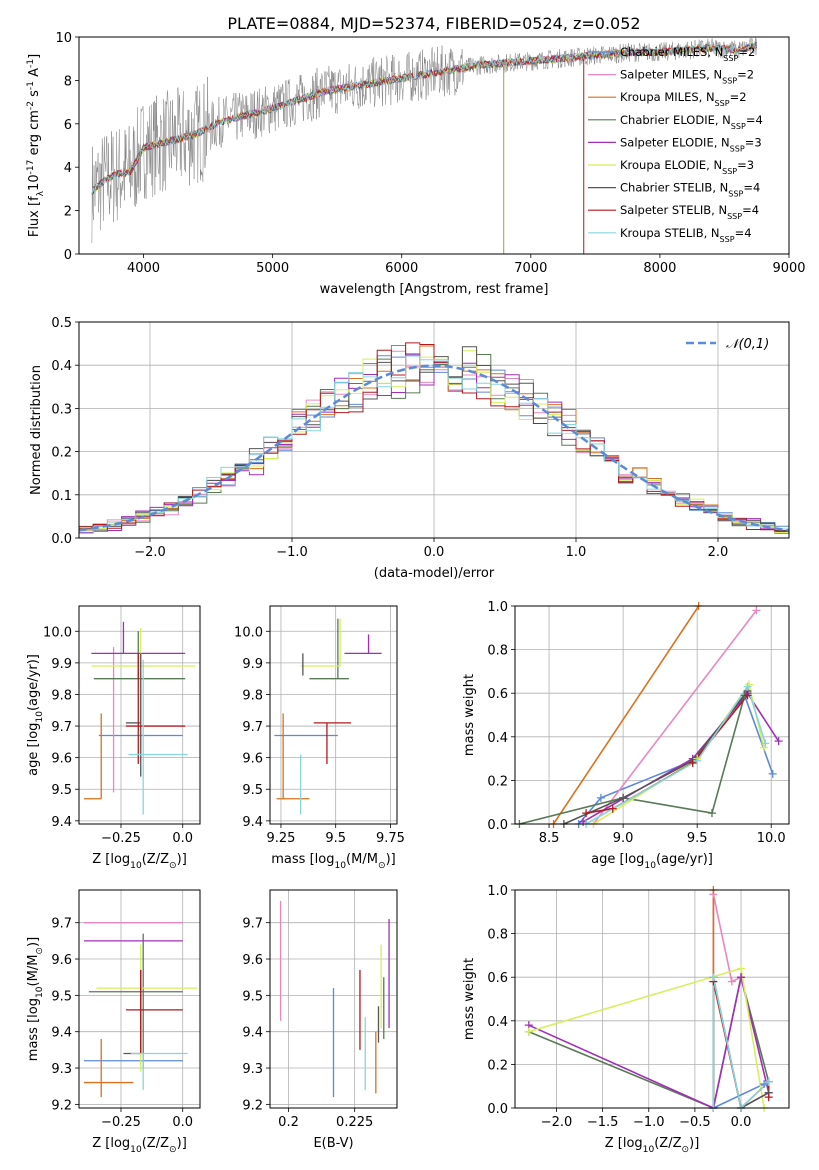 Image resolution: width=819 pixels, height=1170 pixels. Describe the element at coordinates (68, 212) in the screenshot. I see `y-tick-label: 2` at that location.